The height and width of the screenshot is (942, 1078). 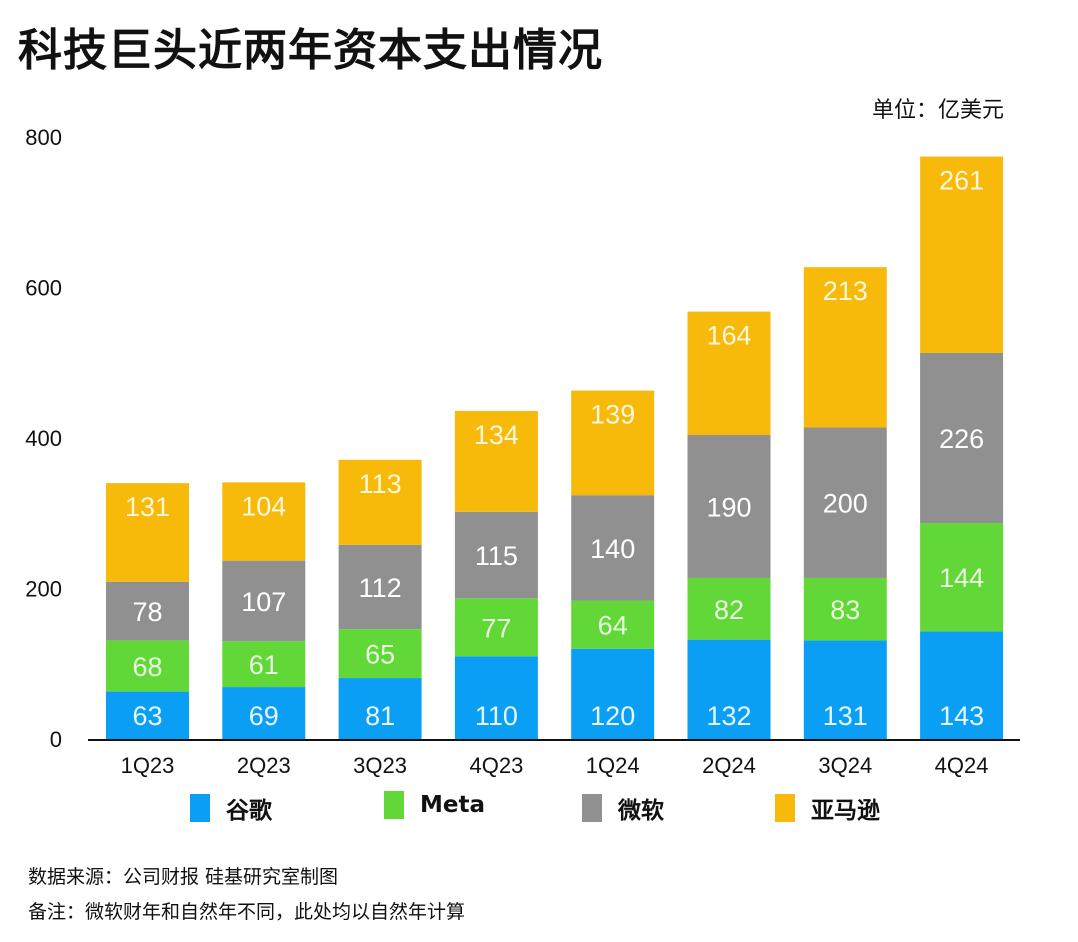 I want to click on x-tick-label: 2Q23, so click(x=264, y=765).